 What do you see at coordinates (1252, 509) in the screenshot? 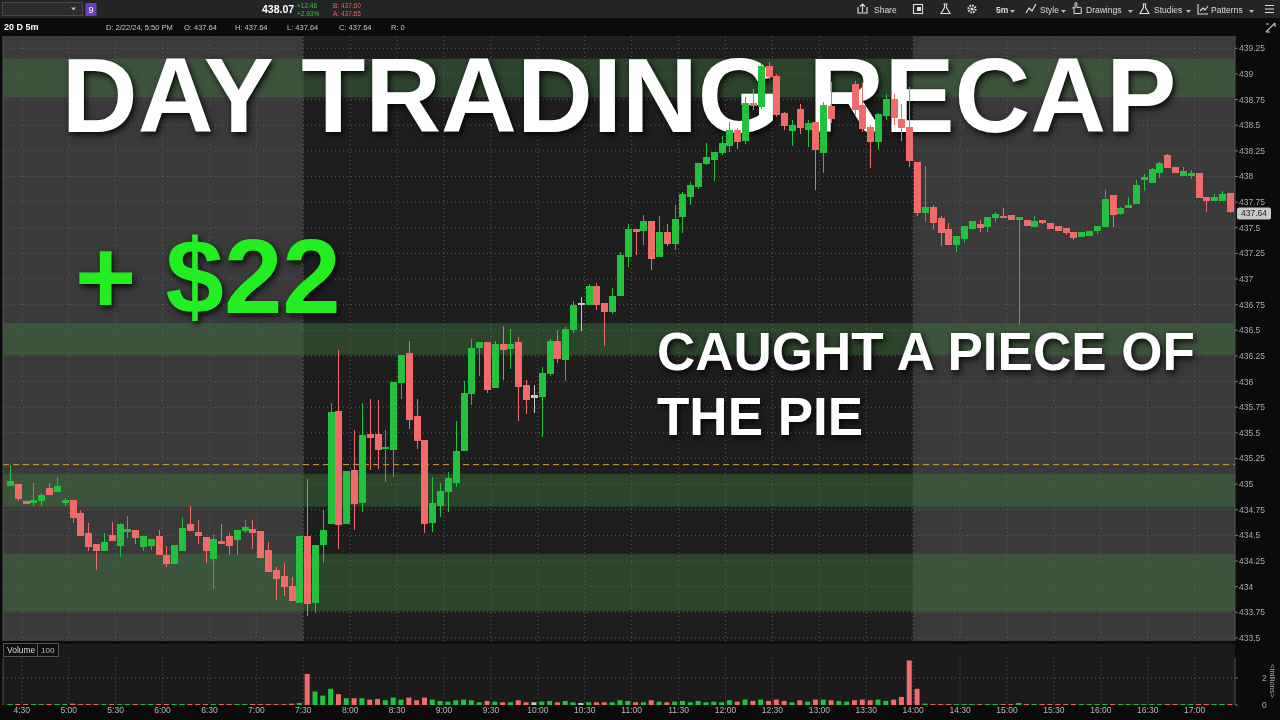
I see `y-tick-label: 434.75` at bounding box center [1252, 509].